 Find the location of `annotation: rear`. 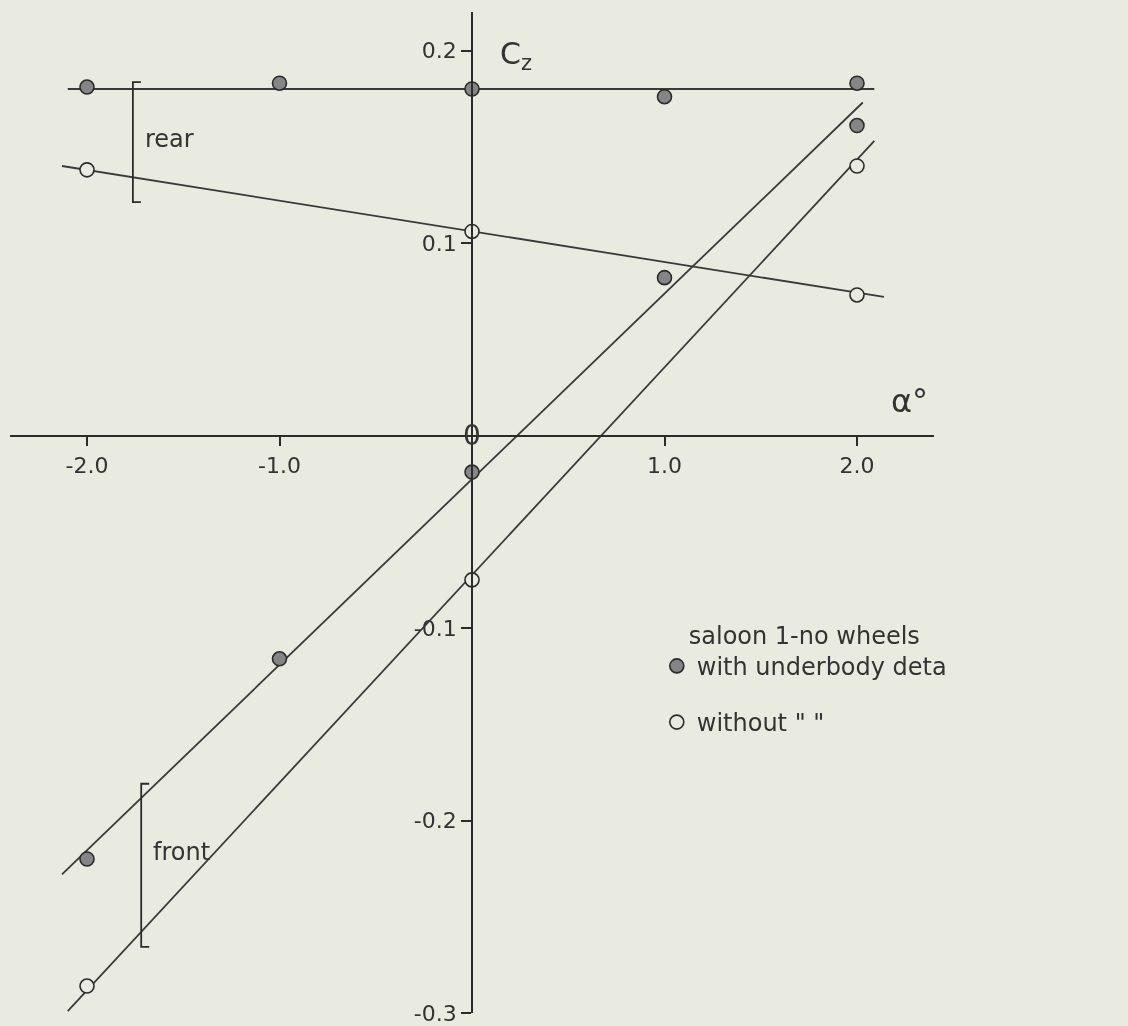

annotation: rear is located at coordinates (169, 139).